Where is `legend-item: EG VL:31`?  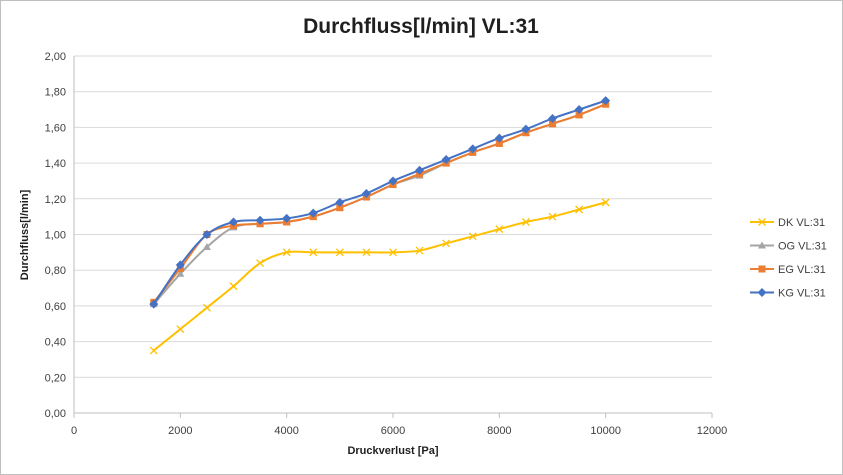 legend-item: EG VL:31 is located at coordinates (788, 270).